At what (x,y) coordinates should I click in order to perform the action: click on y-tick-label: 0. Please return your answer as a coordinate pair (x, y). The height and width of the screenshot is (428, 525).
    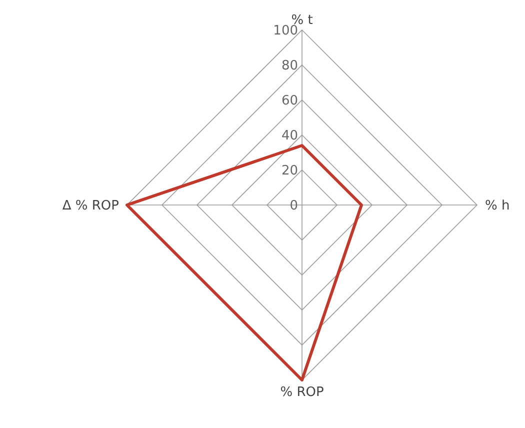
    Looking at the image, I should click on (294, 206).